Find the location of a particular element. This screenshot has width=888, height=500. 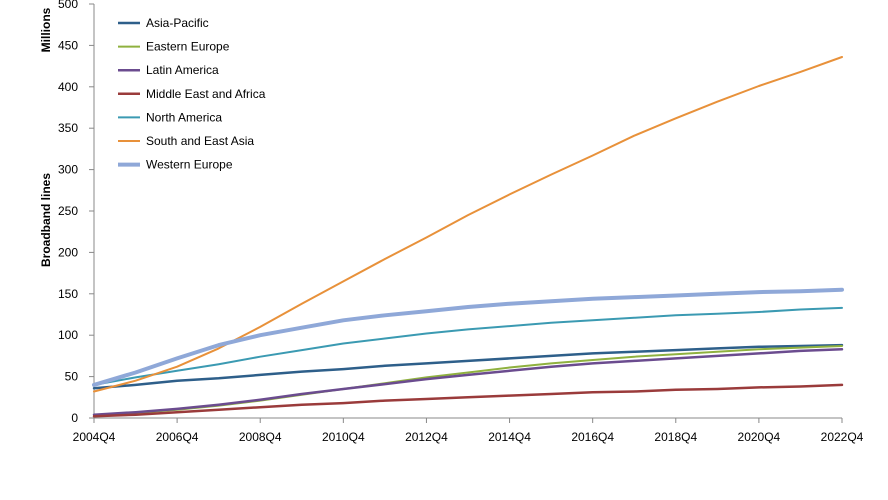

legend-label: Asia-Pacific is located at coordinates (177, 23).